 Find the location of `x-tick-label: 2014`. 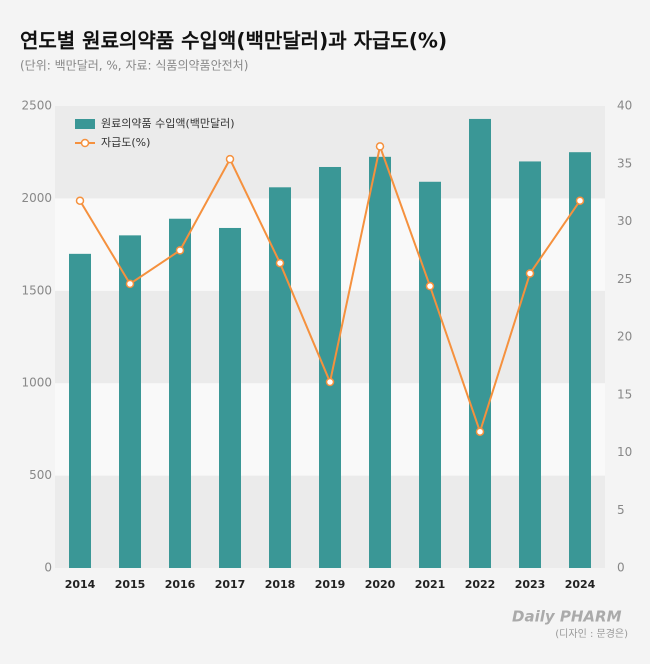

x-tick-label: 2014 is located at coordinates (80, 584).